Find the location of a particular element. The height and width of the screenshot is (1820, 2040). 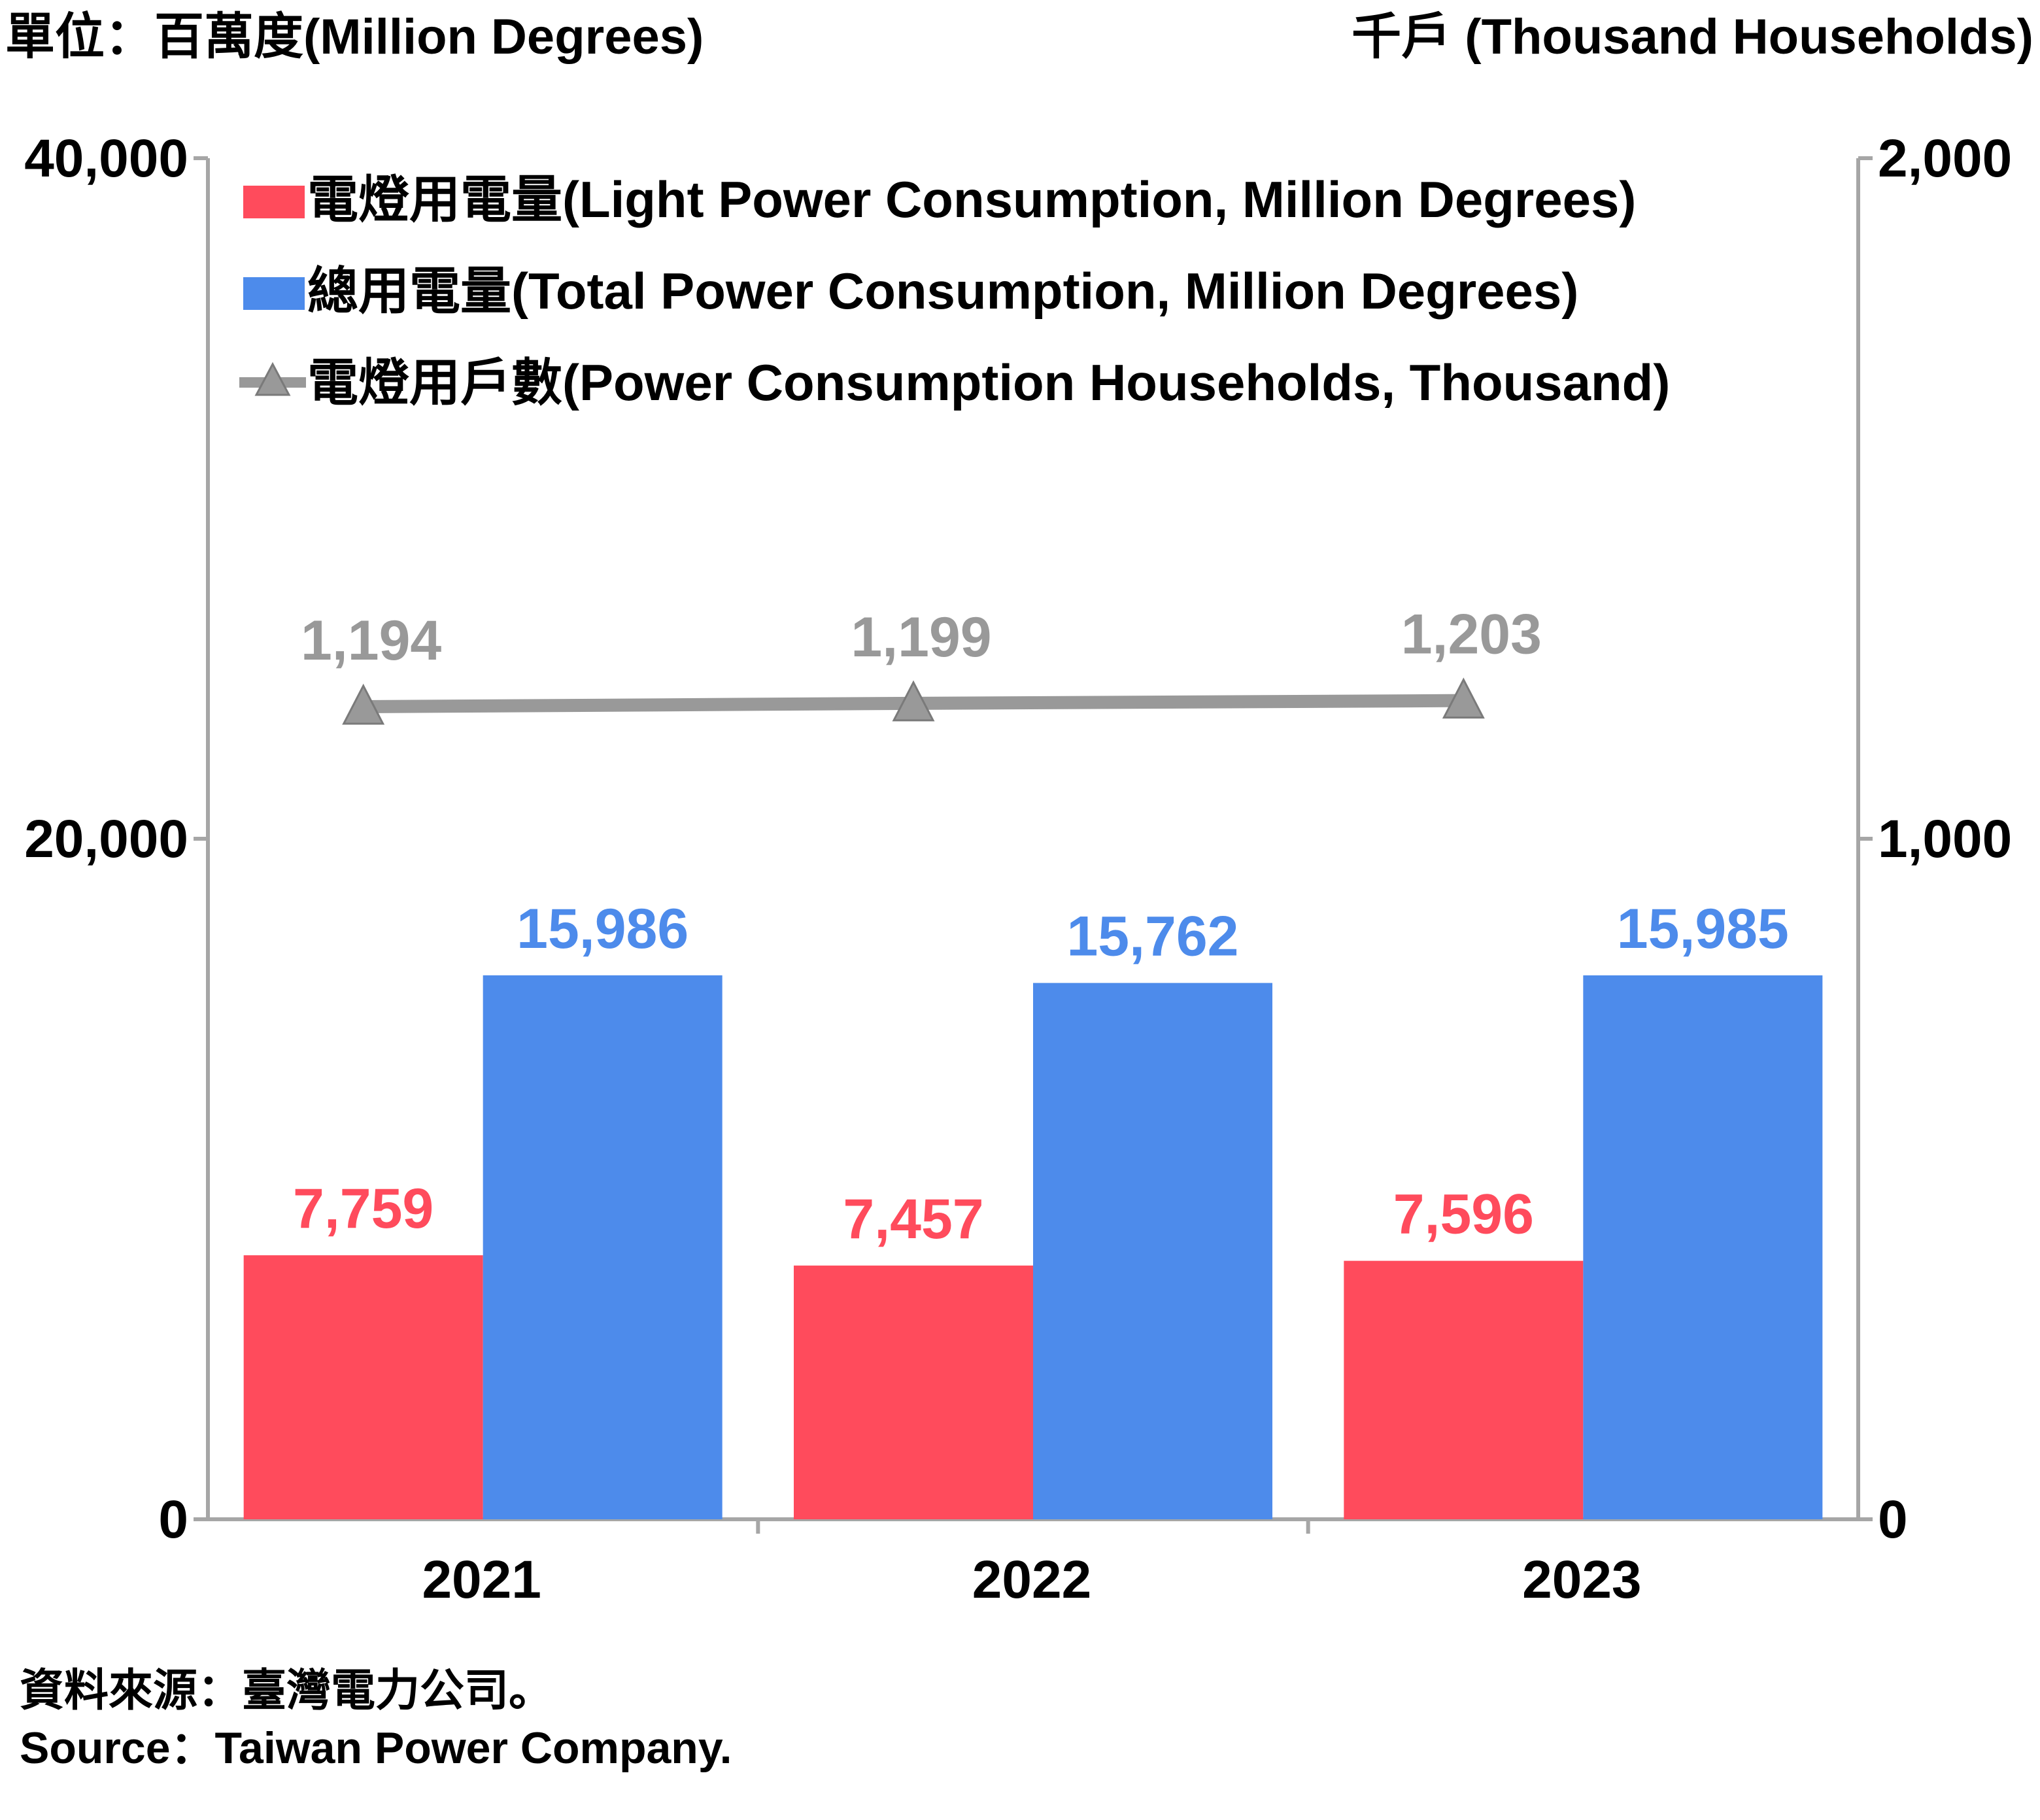

source-en: Source：Taiwan Power Company. is located at coordinates (376, 1748).